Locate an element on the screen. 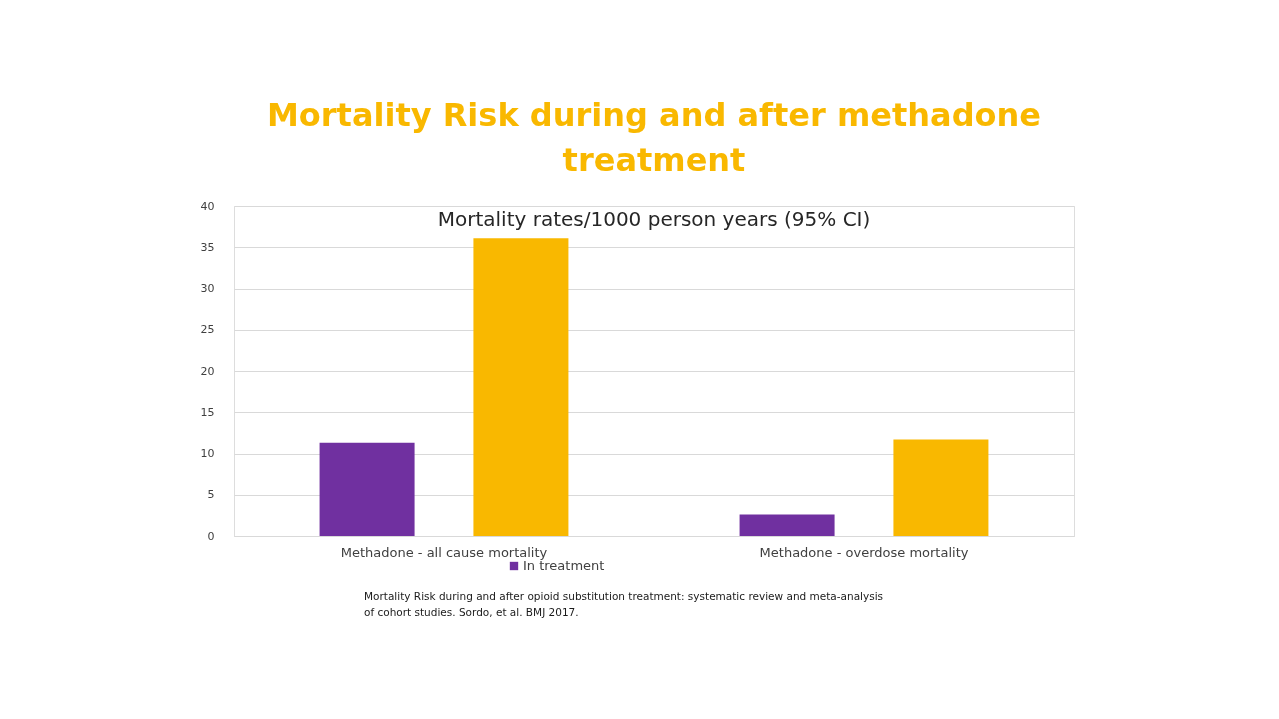 Image resolution: width=1279 pixels, height=719 pixels. y-tick-label: 0 is located at coordinates (211, 536).